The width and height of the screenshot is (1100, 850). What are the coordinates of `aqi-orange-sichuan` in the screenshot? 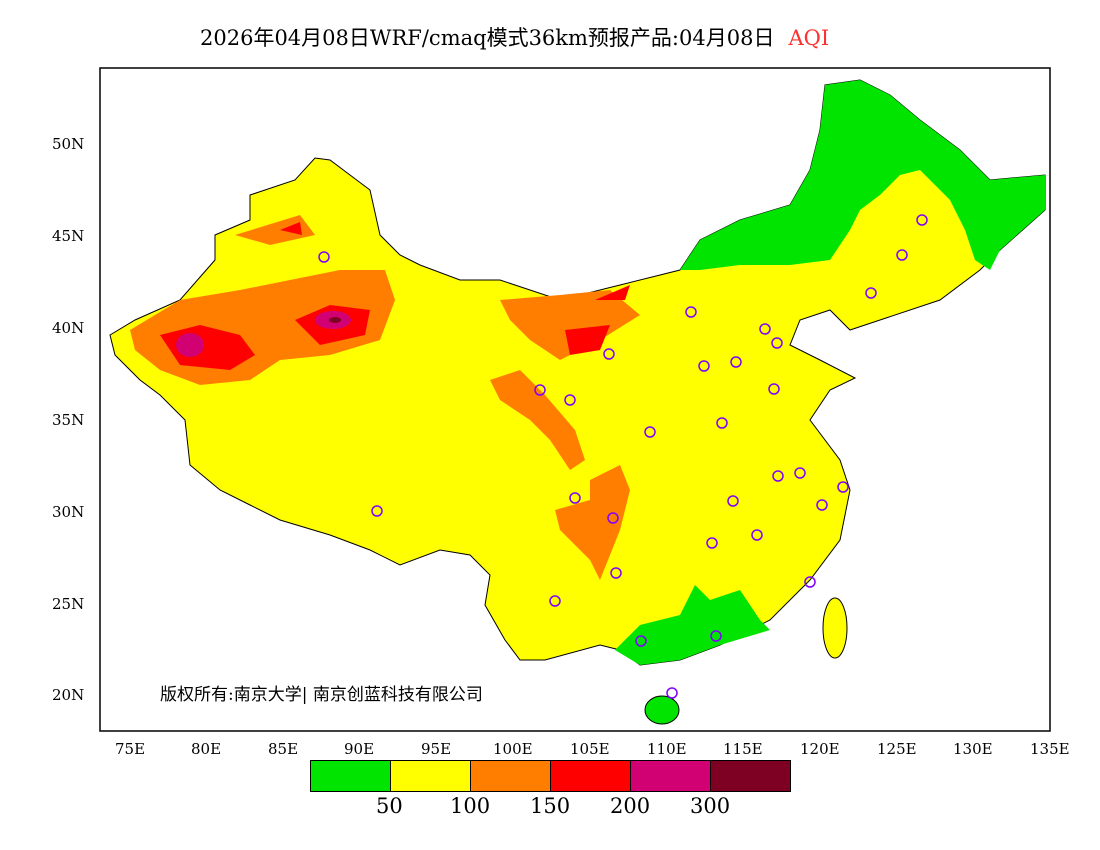 It's located at (592, 522).